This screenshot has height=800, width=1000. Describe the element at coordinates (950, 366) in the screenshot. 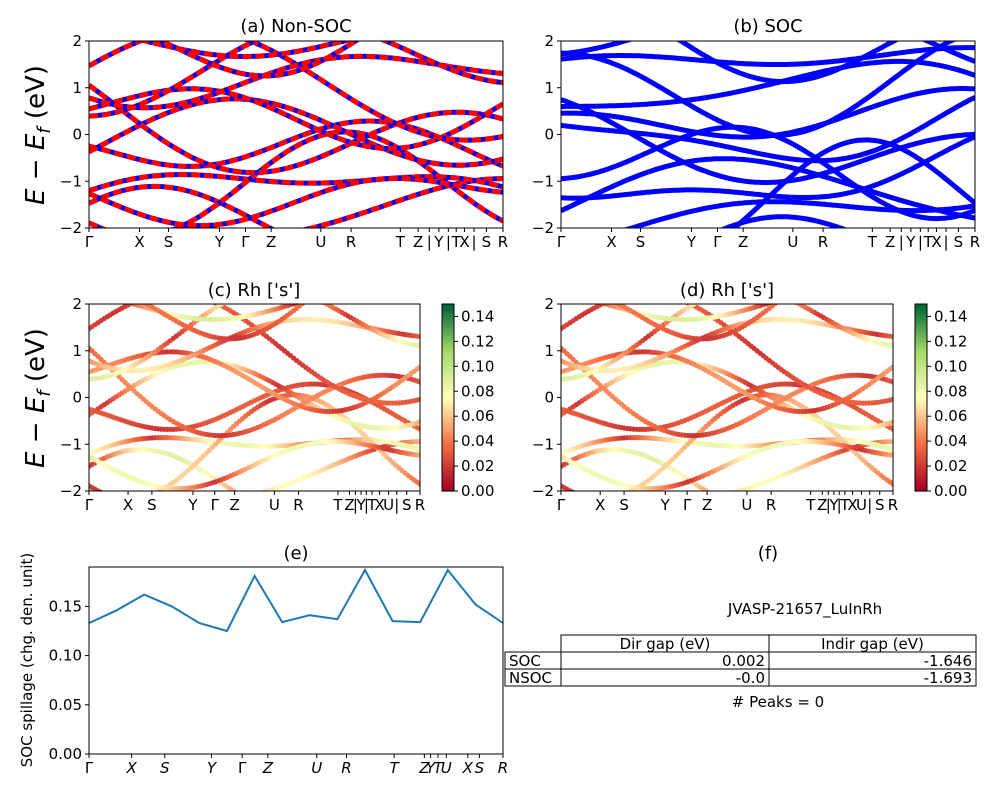

I see `colorbar-tick-label: 0.10` at that location.